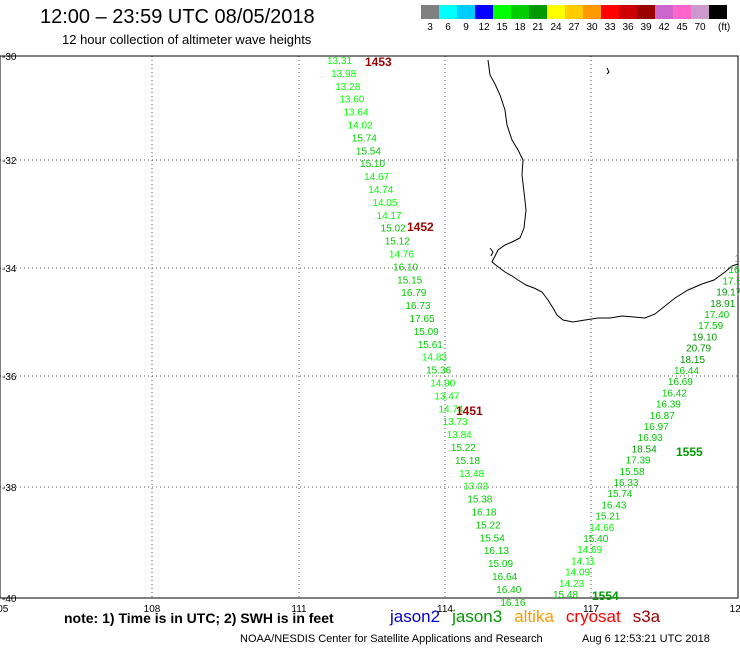  What do you see at coordinates (347, 87) in the screenshot?
I see `wave-height-label: 13.28` at bounding box center [347, 87].